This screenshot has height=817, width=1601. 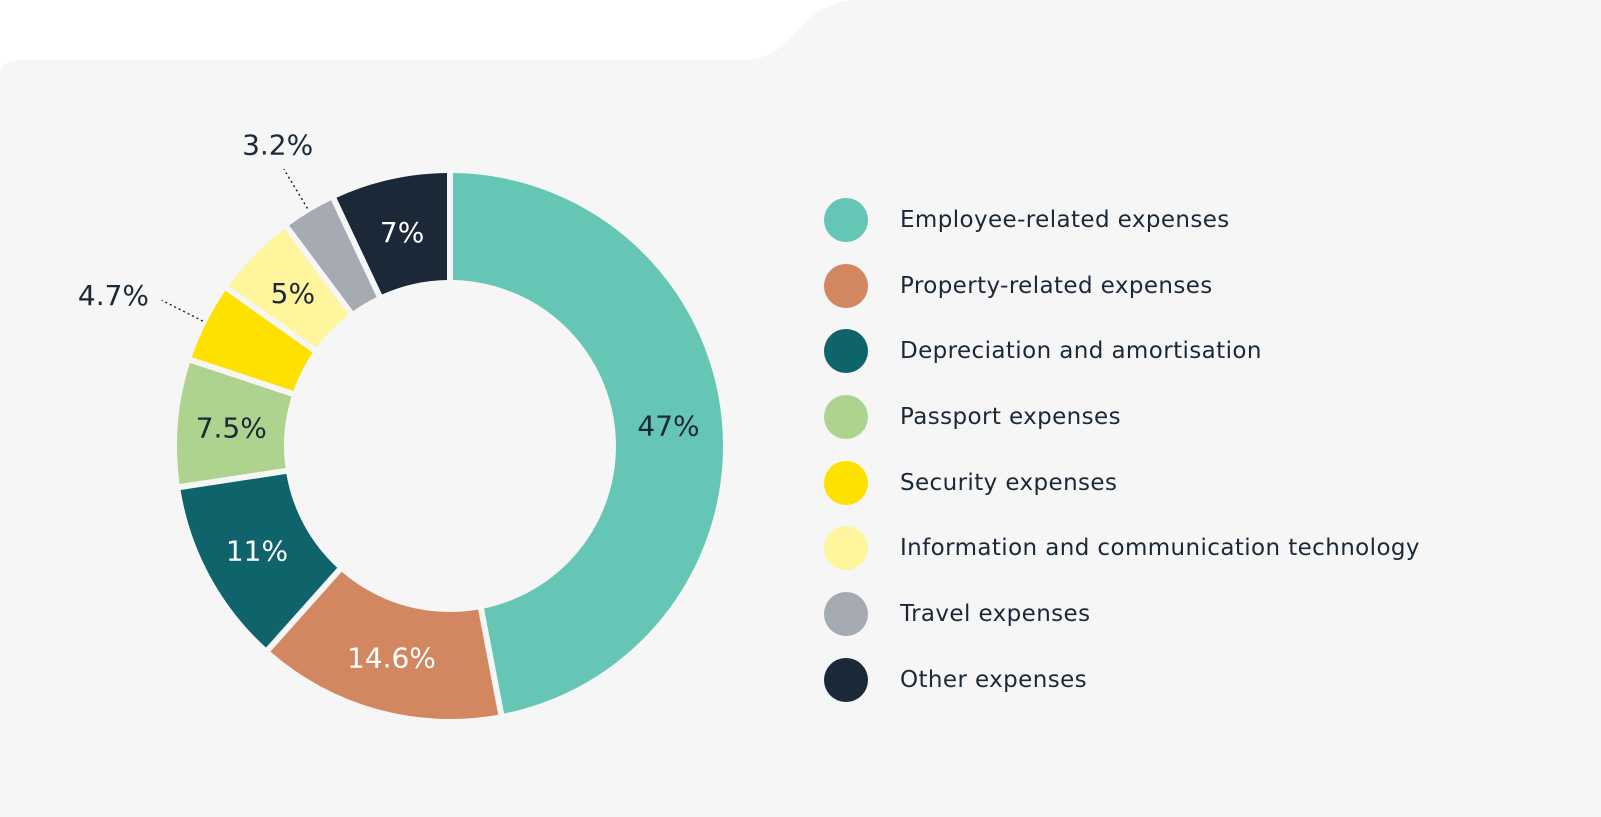 I want to click on legend-label: Employee-related expenses, so click(x=1065, y=220).